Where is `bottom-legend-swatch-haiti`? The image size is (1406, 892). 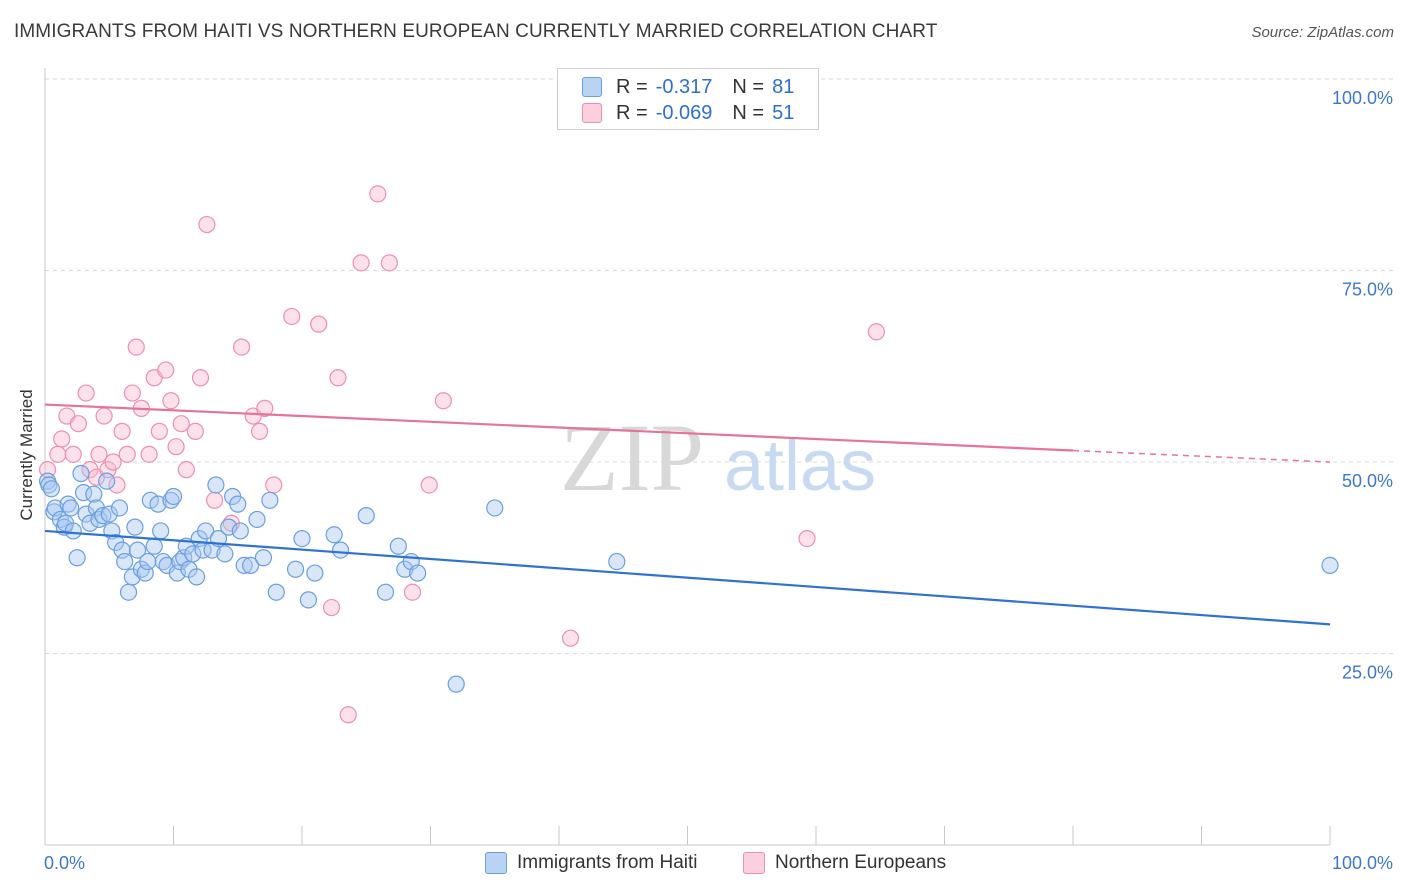 bottom-legend-swatch-haiti is located at coordinates (496, 863).